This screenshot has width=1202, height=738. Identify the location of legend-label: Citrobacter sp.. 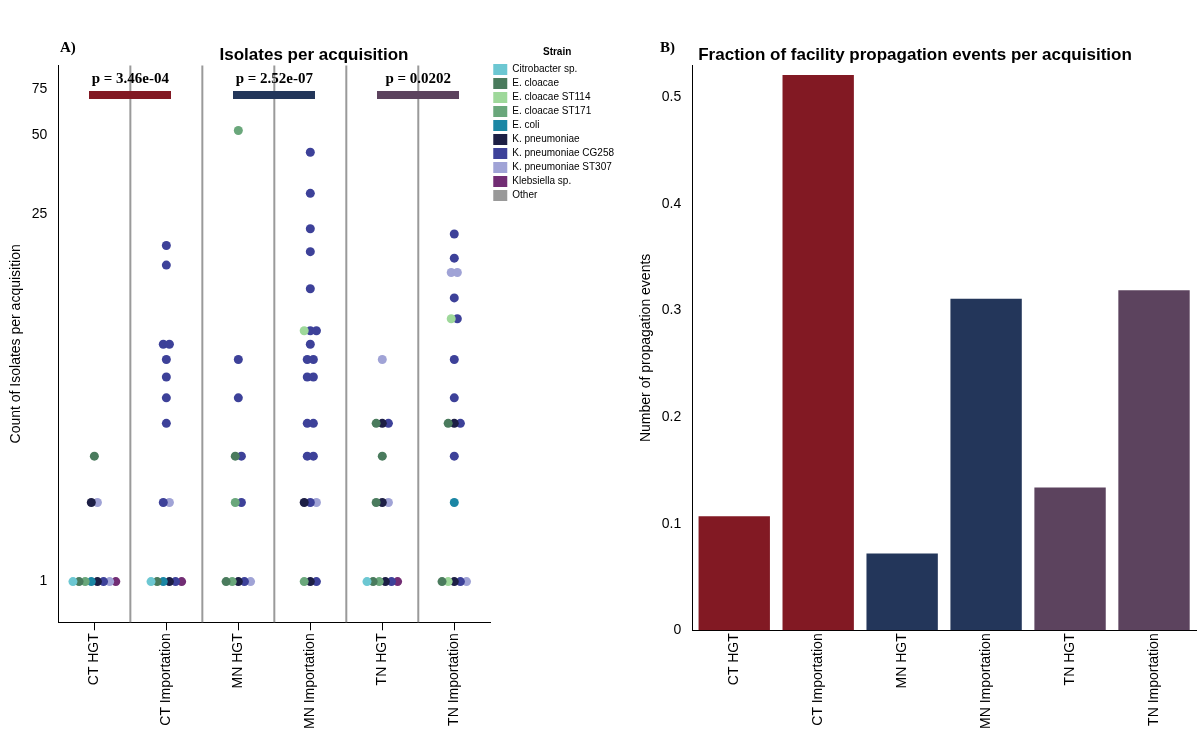
(545, 69).